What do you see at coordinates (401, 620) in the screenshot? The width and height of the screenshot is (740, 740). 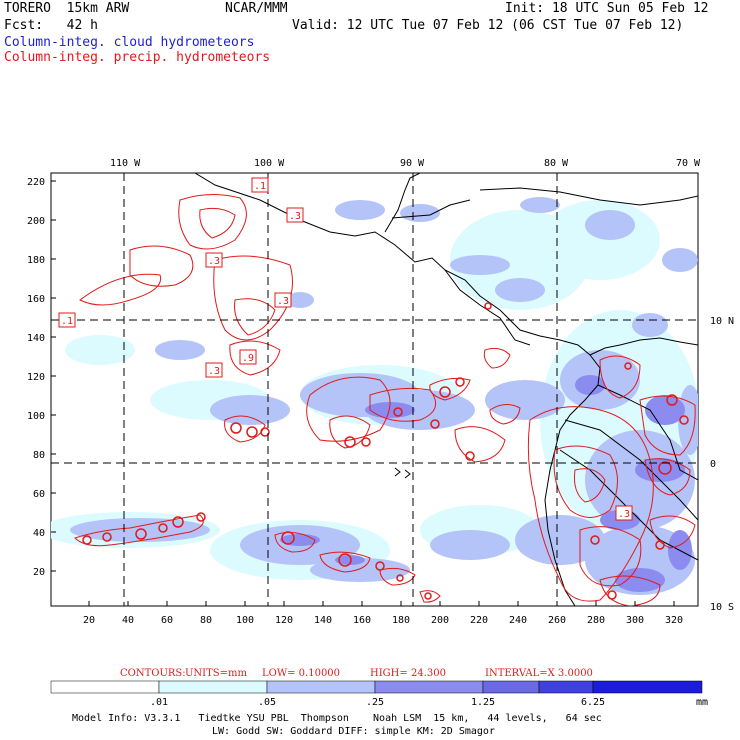 I see `x-tick-label: 180` at bounding box center [401, 620].